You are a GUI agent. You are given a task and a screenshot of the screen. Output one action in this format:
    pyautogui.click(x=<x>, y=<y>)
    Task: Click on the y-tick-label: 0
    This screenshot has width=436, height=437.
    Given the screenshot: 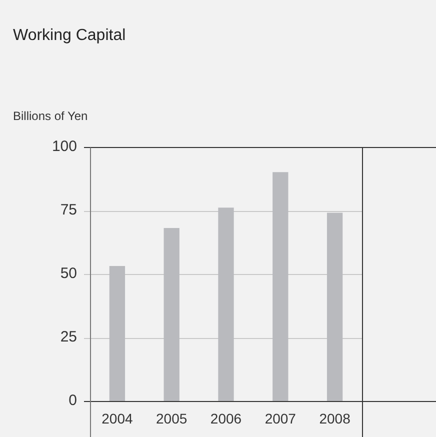 What is the action you would take?
    pyautogui.click(x=72, y=401)
    